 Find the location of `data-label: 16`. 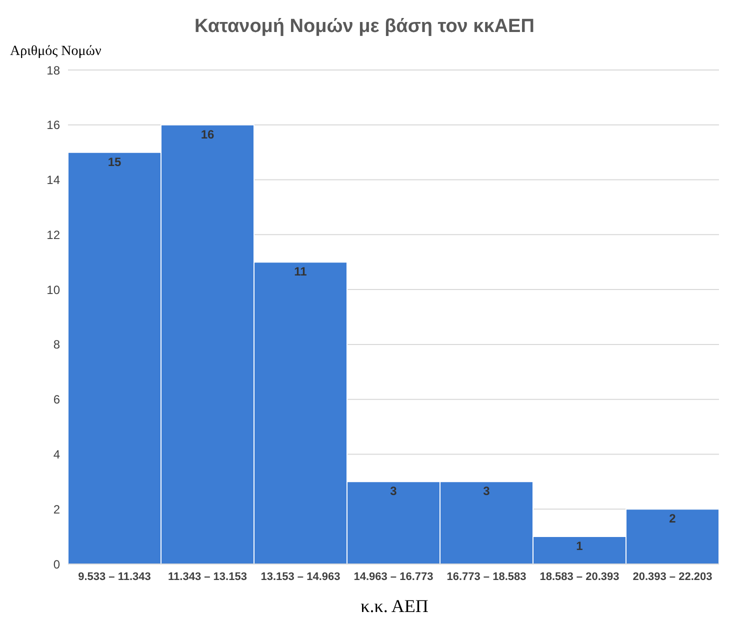

data-label: 16 is located at coordinates (207, 134).